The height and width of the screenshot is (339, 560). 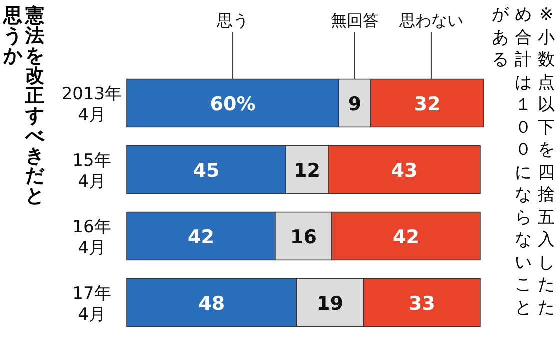 I want to click on data-label: 48, so click(x=212, y=303).